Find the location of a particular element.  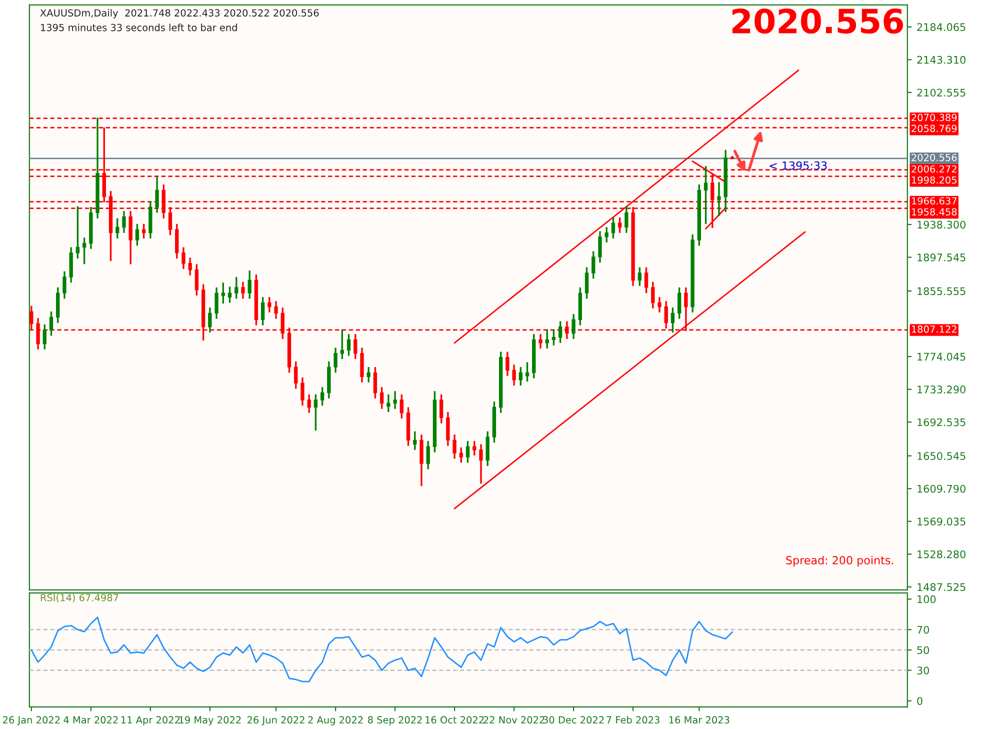

x-tick-label: 30 Dec 2022 is located at coordinates (573, 720).